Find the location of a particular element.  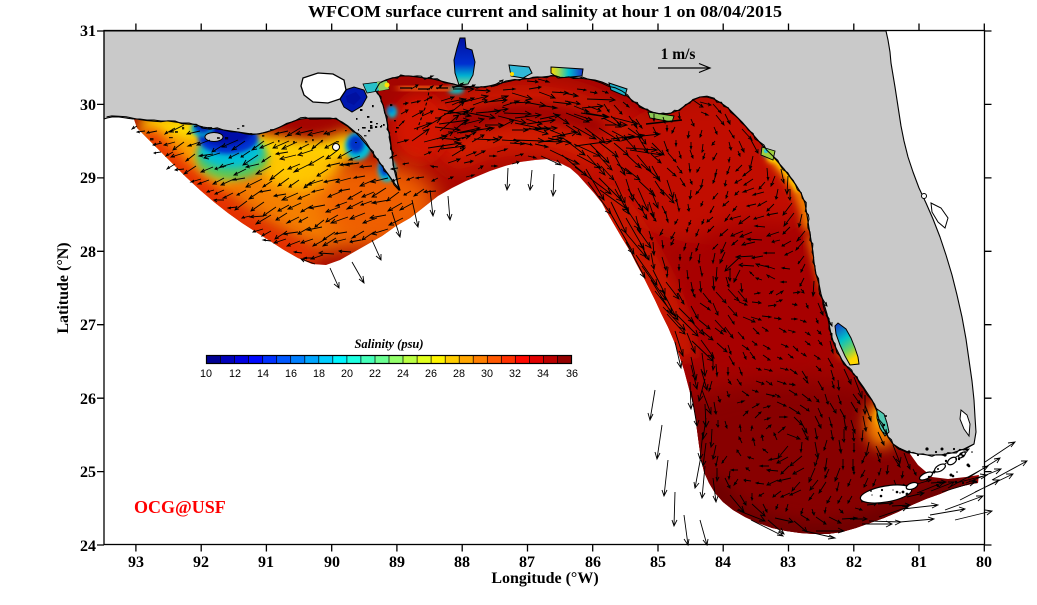

svg-text: 80 is located at coordinates (984, 562).